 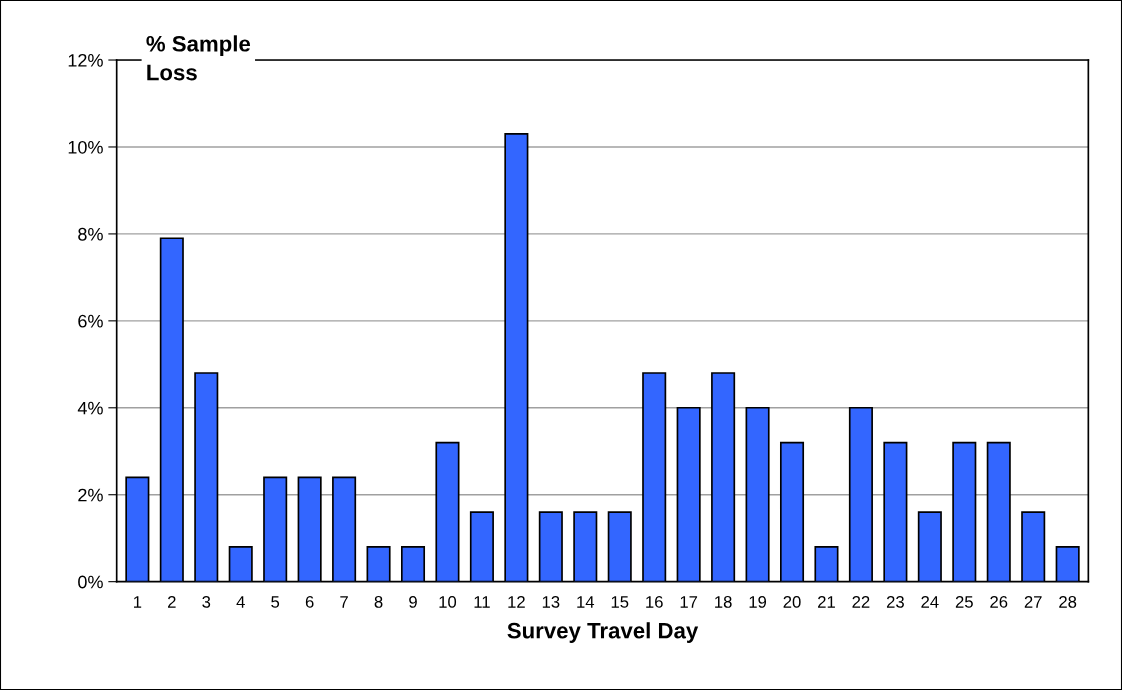 I want to click on x-tick-label: 14, so click(x=586, y=602).